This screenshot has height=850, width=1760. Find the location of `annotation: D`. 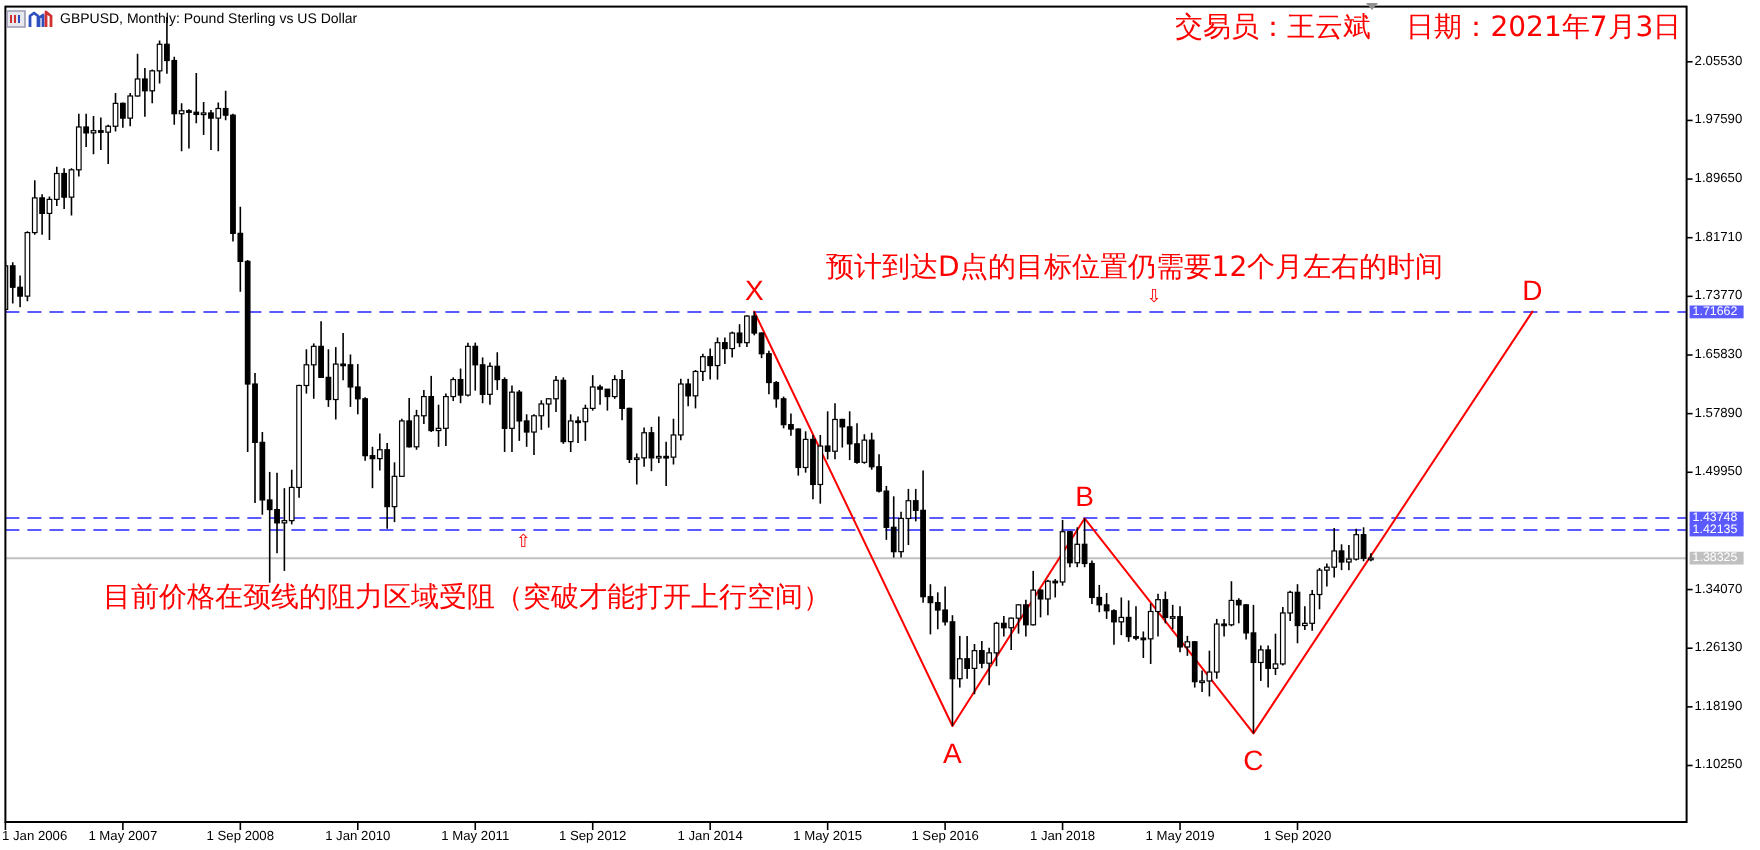

annotation: D is located at coordinates (1532, 289).